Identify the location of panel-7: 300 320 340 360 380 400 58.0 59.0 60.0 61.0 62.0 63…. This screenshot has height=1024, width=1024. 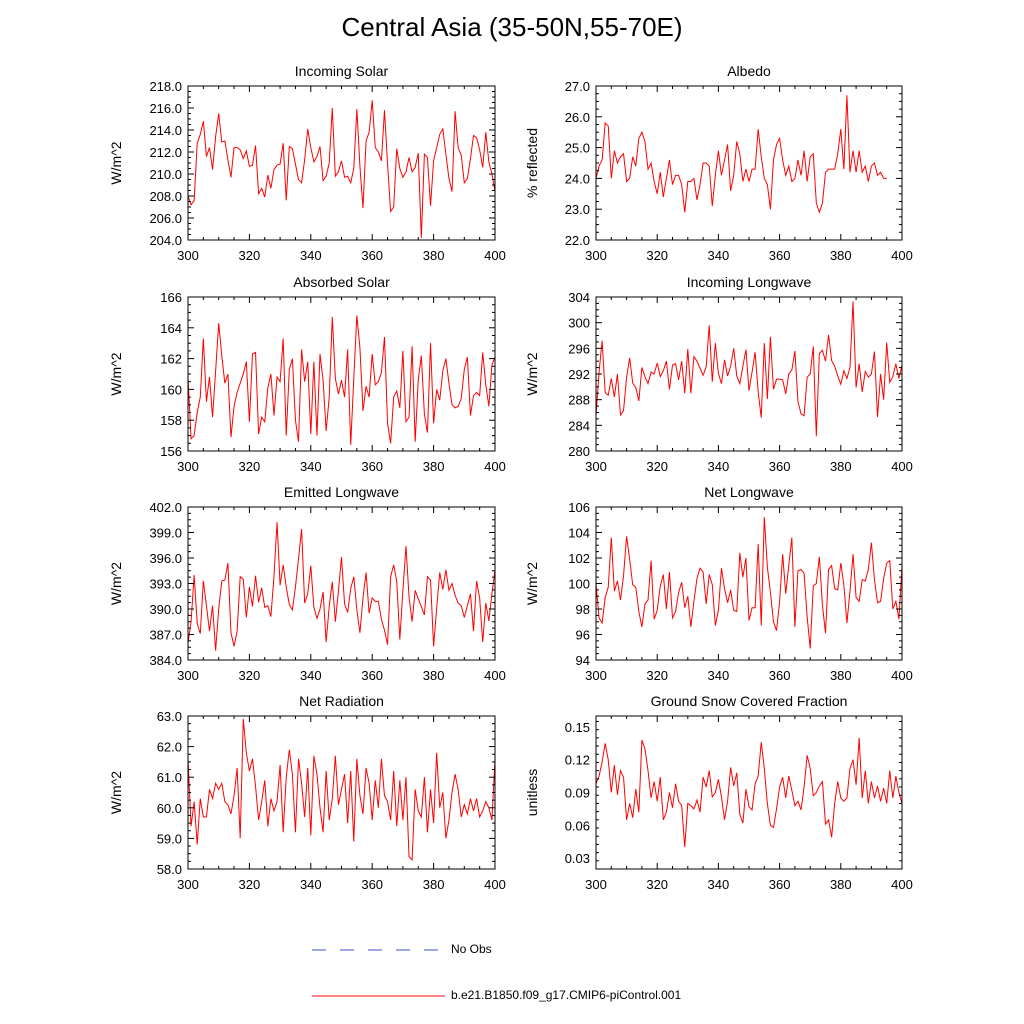
(307, 792).